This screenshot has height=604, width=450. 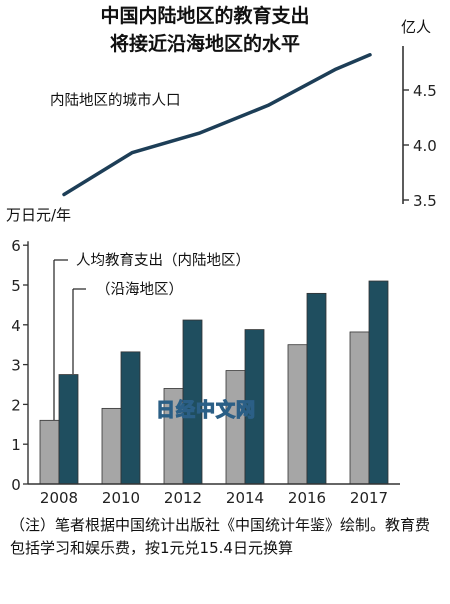 I want to click on chart-title-line-1: 中国内陆地区的教育支出, so click(x=204, y=15).